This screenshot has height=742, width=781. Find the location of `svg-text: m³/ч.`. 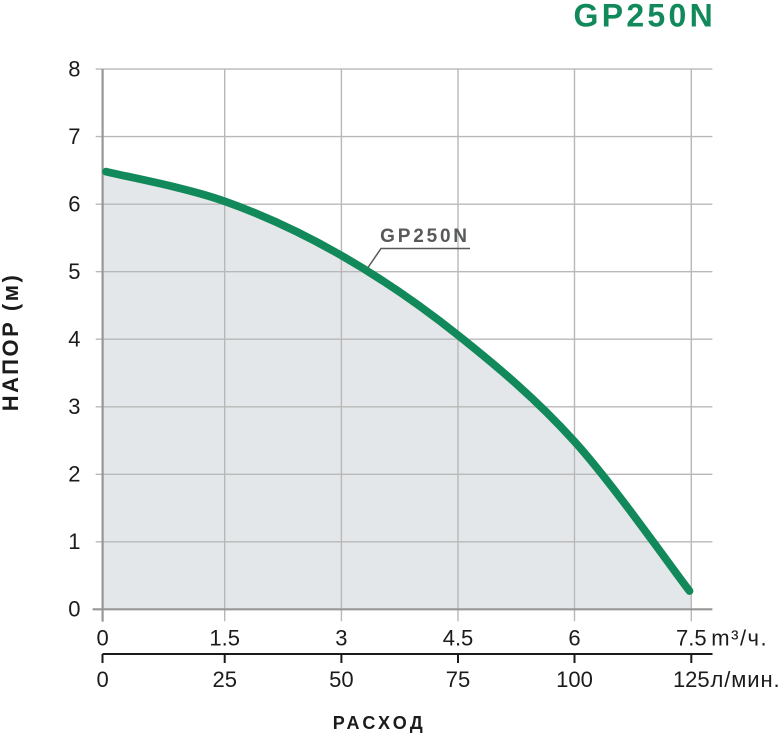

svg-text: m³/ч. is located at coordinates (739, 638).